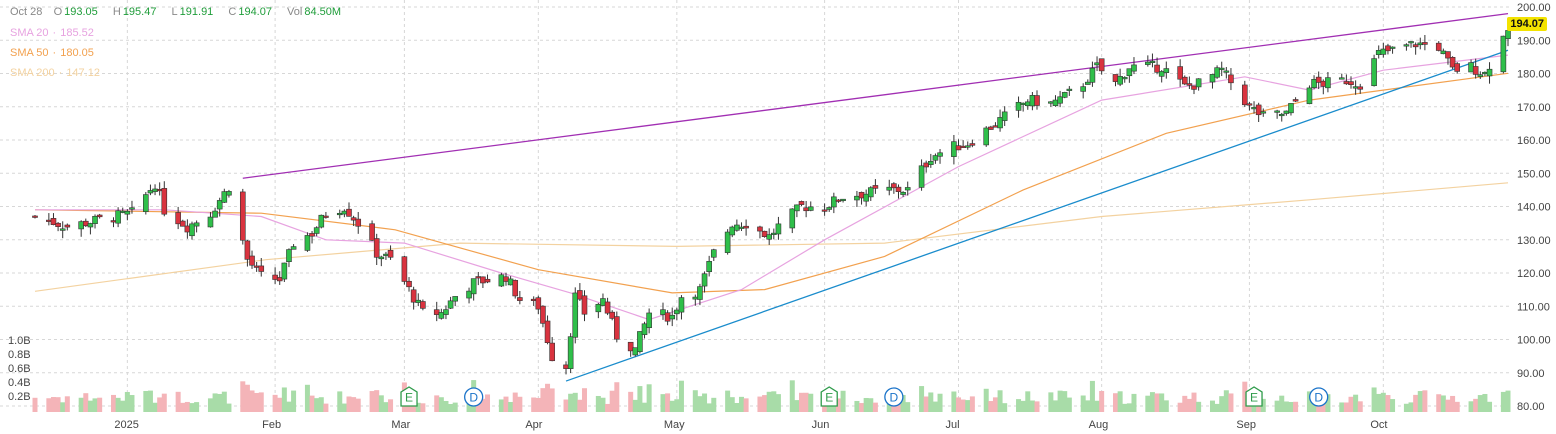 The image size is (1556, 434). What do you see at coordinates (1246, 425) in the screenshot?
I see `time-tick-label: Sep` at bounding box center [1246, 425].